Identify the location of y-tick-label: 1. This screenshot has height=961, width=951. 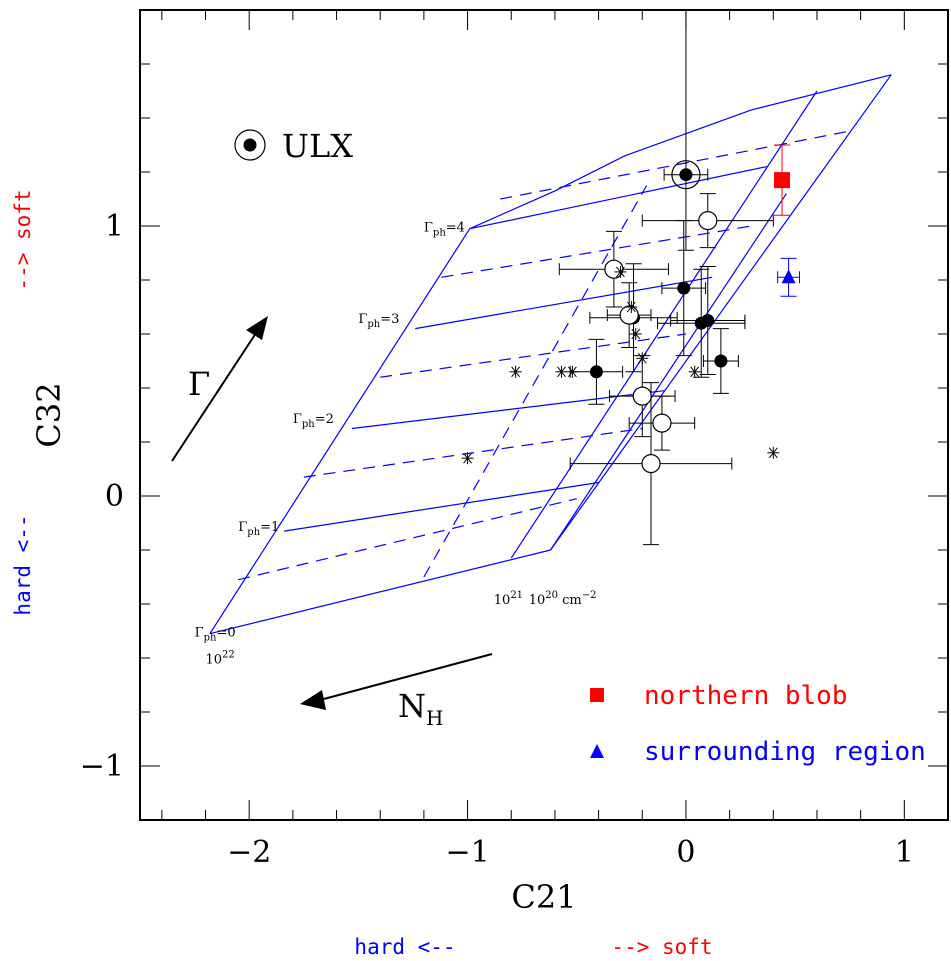
(114, 226).